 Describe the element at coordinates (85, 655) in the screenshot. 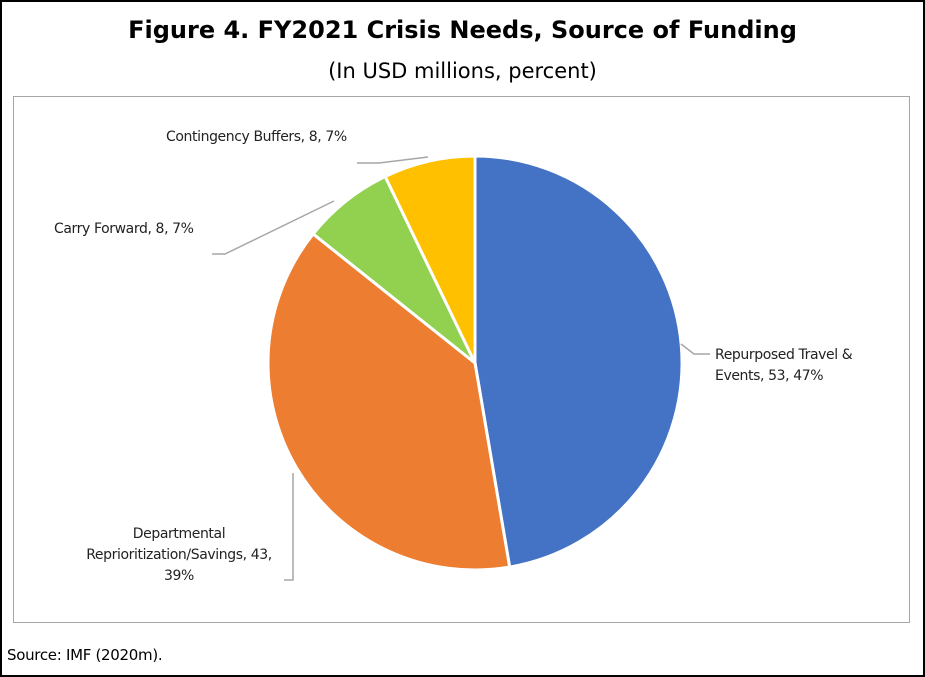

I see `source-note: Source: IMF (2020m).` at that location.